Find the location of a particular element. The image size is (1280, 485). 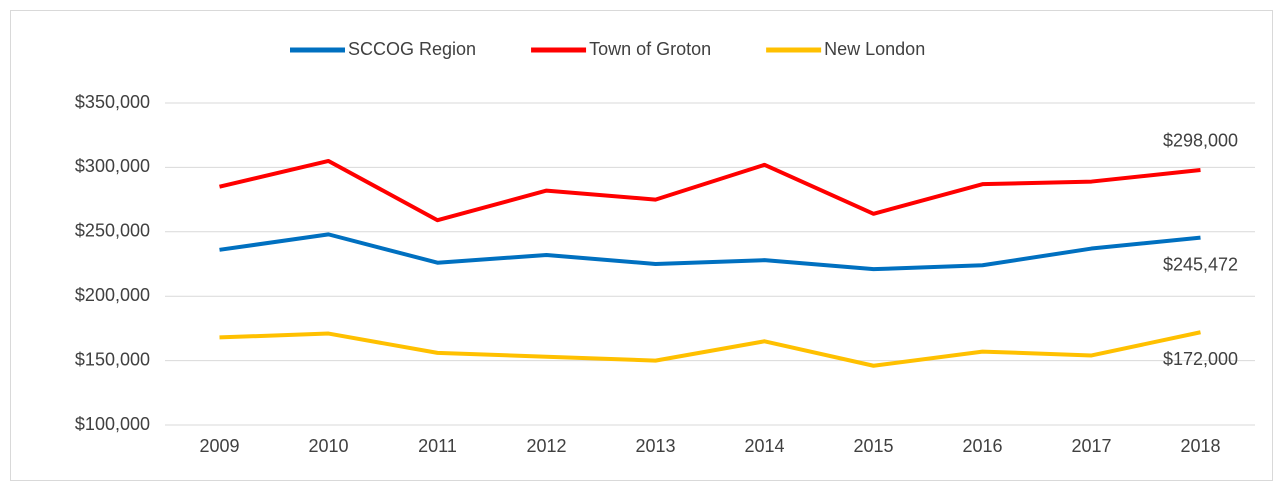

x-tick-label: 2017 is located at coordinates (1091, 446).